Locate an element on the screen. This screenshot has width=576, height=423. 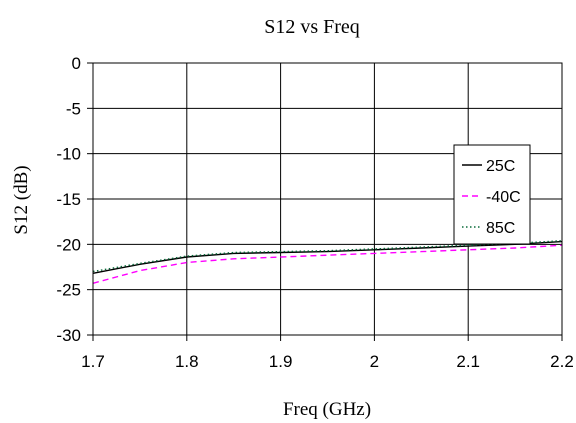
y-tick-label: -5 is located at coordinates (73, 108).